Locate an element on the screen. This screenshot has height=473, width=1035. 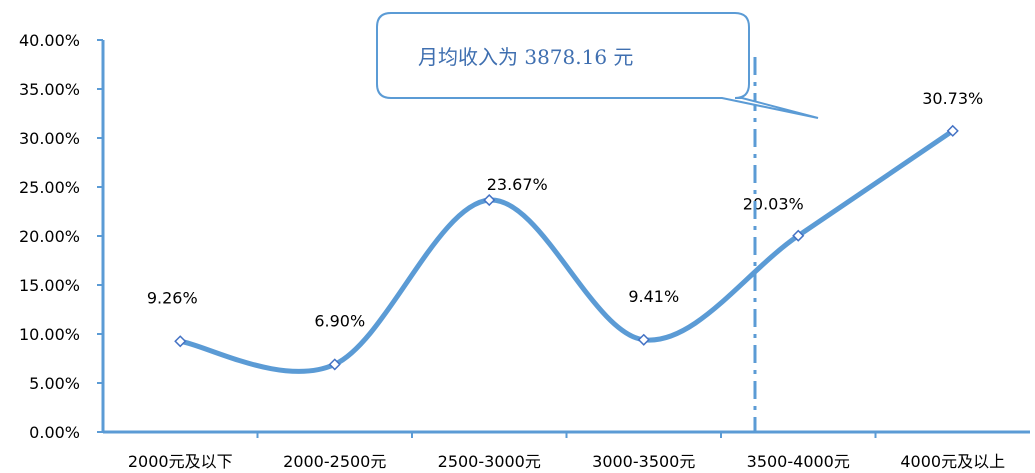
x-category-label: 2000元及以下 is located at coordinates (180, 461).